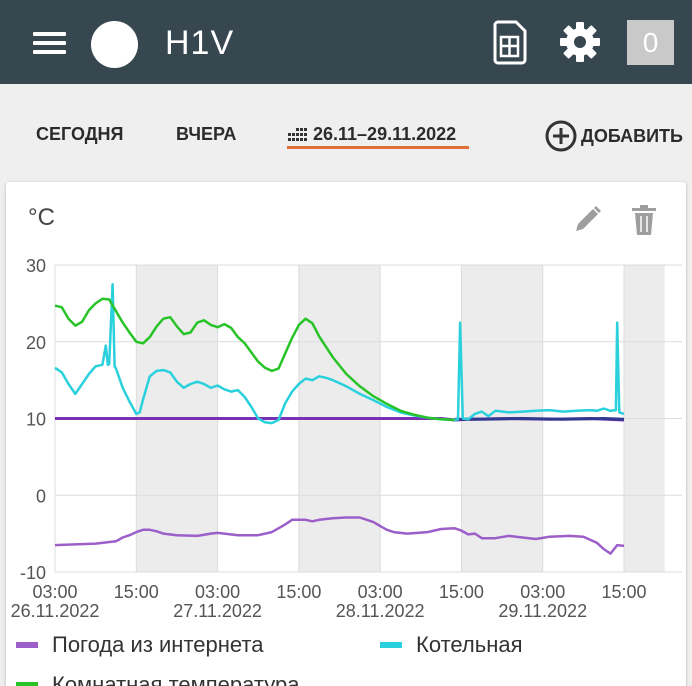 The width and height of the screenshot is (692, 686). What do you see at coordinates (217, 611) in the screenshot?
I see `x-tick-date: 27.11.2022` at bounding box center [217, 611].